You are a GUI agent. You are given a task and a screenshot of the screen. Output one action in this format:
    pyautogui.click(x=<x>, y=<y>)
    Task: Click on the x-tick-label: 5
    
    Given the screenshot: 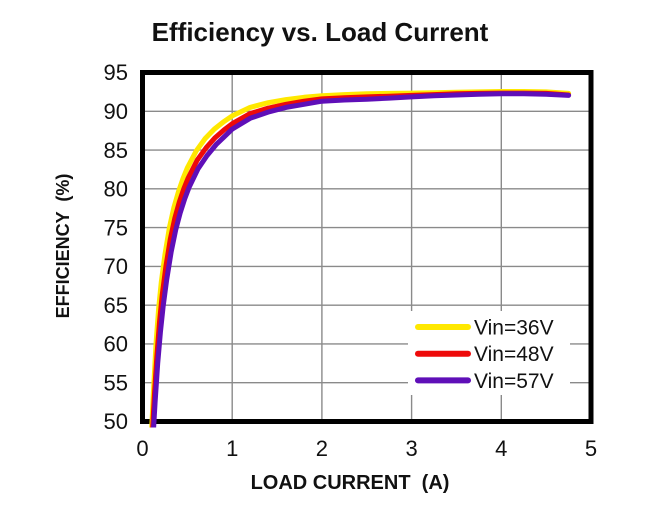 What is the action you would take?
    pyautogui.click(x=591, y=448)
    